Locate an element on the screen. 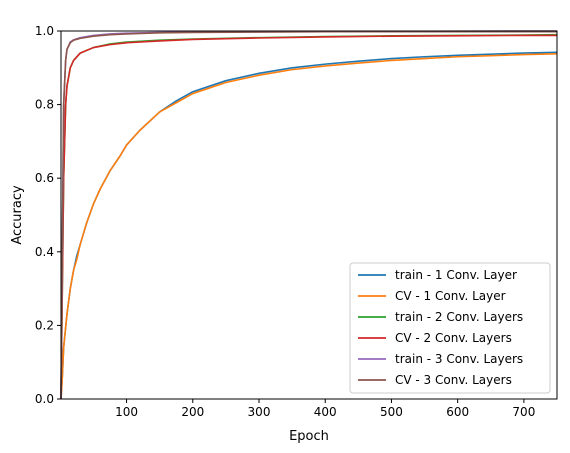 Image resolution: width=570 pixels, height=453 pixels. legend-label: train - 3 Conv. Layers is located at coordinates (459, 359).